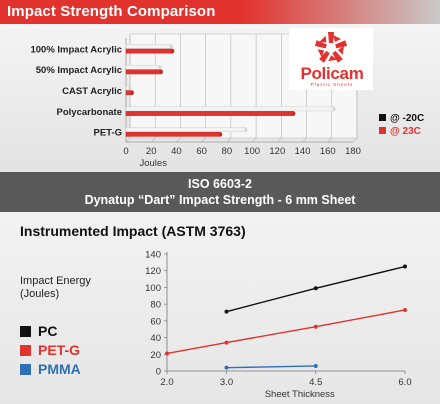 The height and width of the screenshot is (404, 440). I want to click on x-tick-label: 120, so click(277, 151).